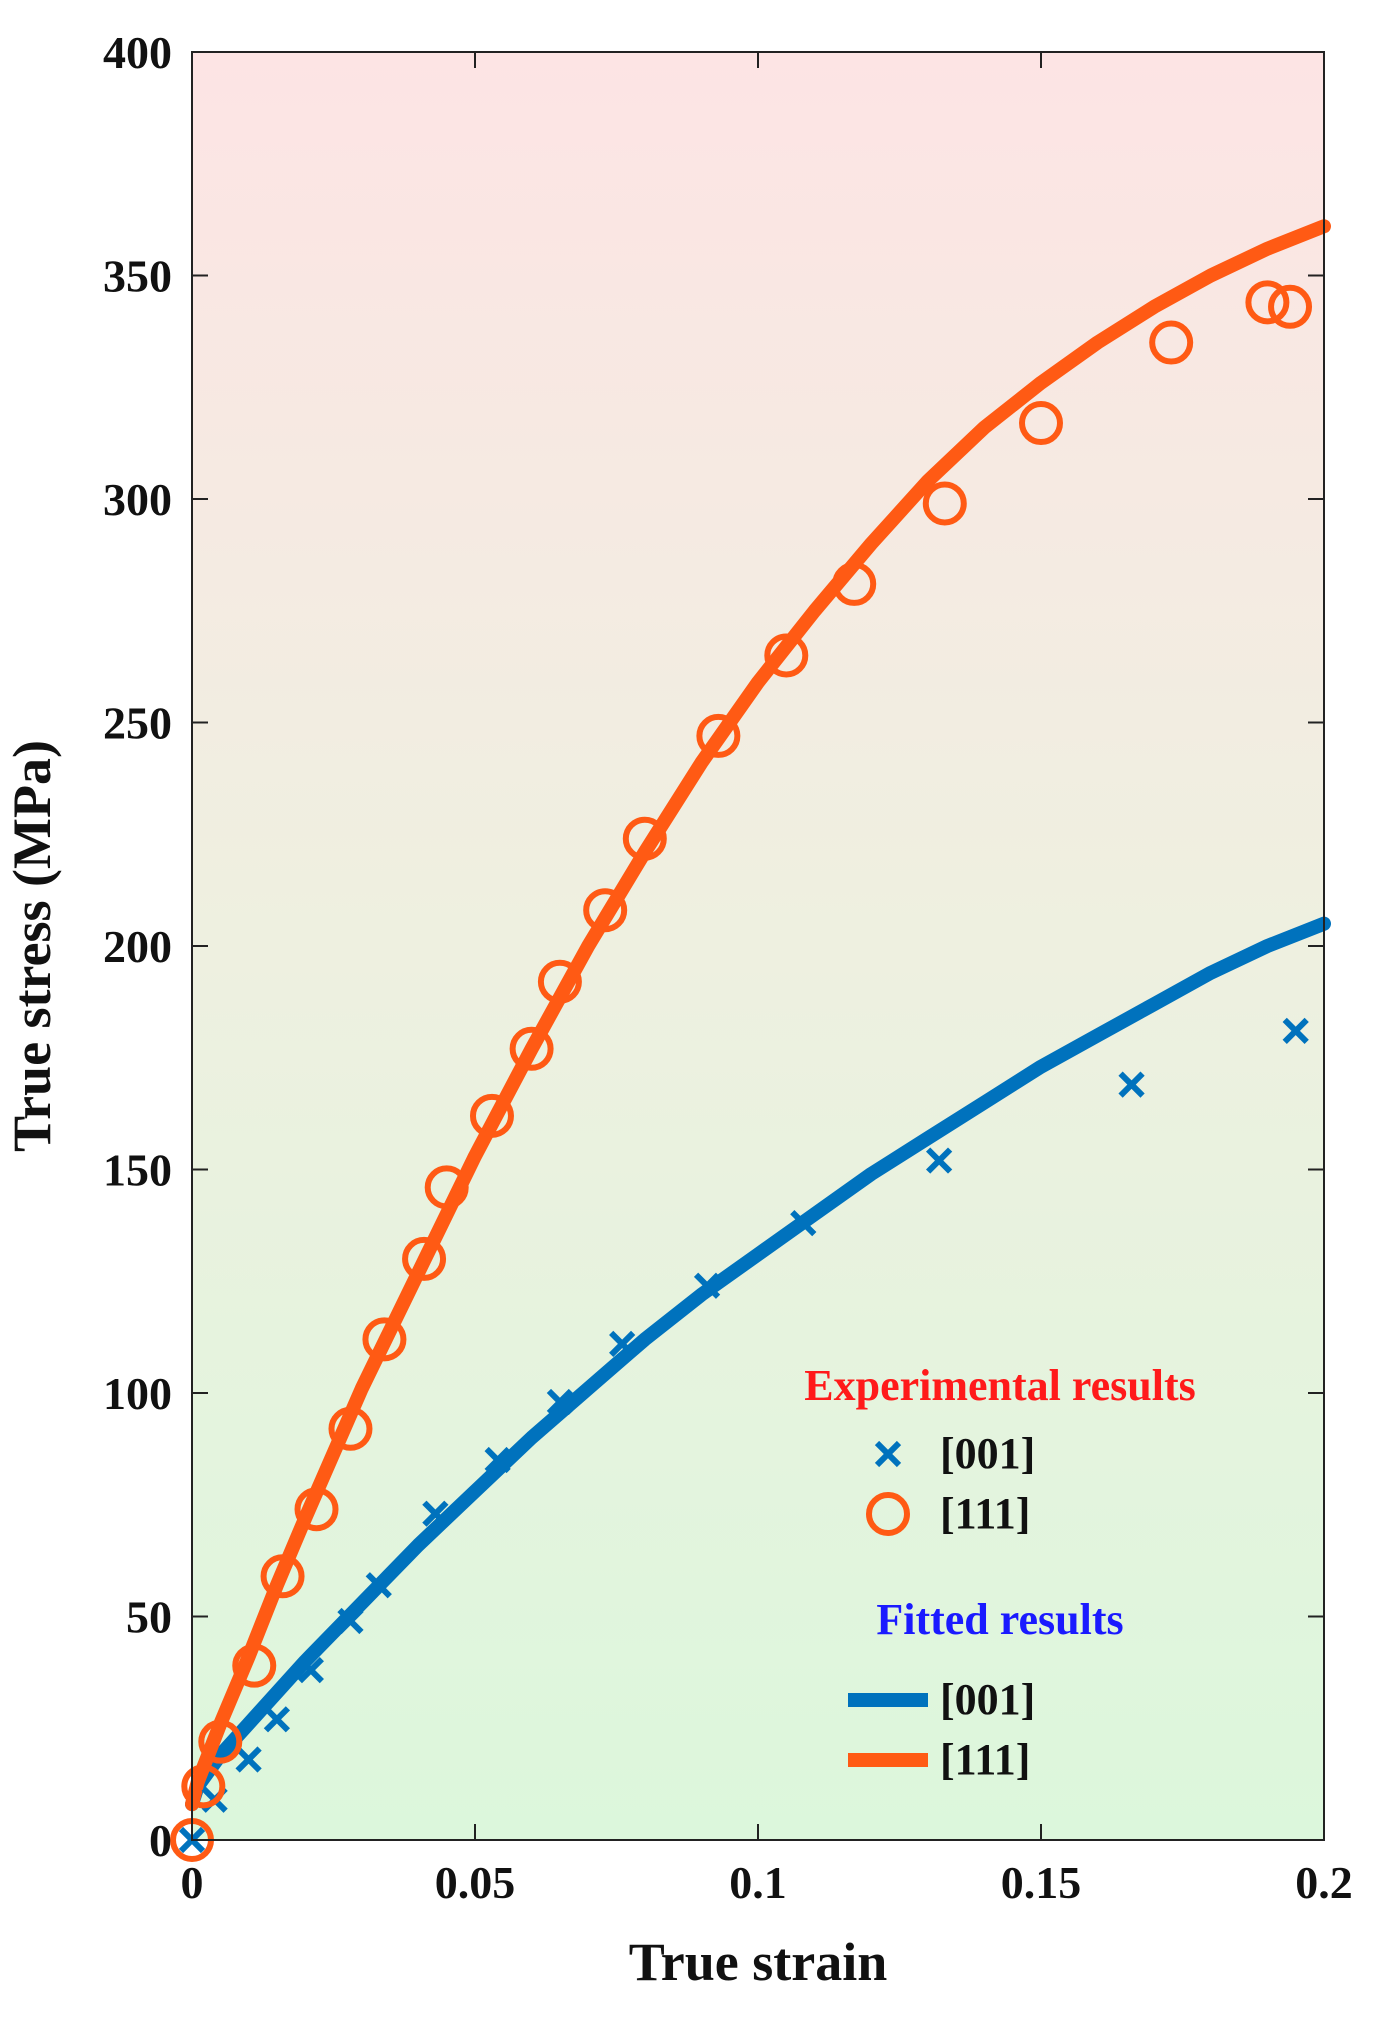 The height and width of the screenshot is (2043, 1388). What do you see at coordinates (137, 946) in the screenshot?
I see `y-tick-label: 200` at bounding box center [137, 946].